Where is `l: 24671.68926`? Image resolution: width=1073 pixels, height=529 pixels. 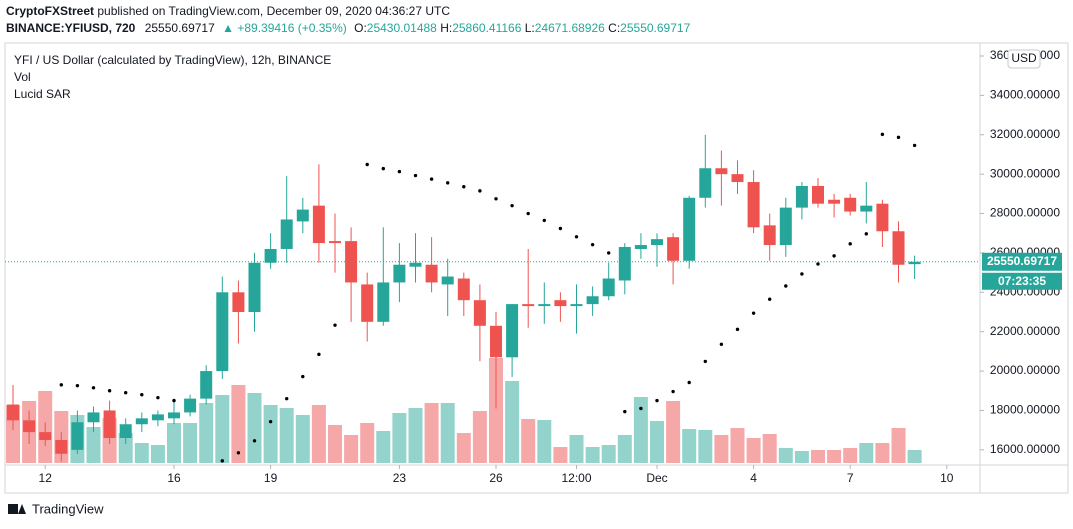
l: 24671.68926 is located at coordinates (570, 28).